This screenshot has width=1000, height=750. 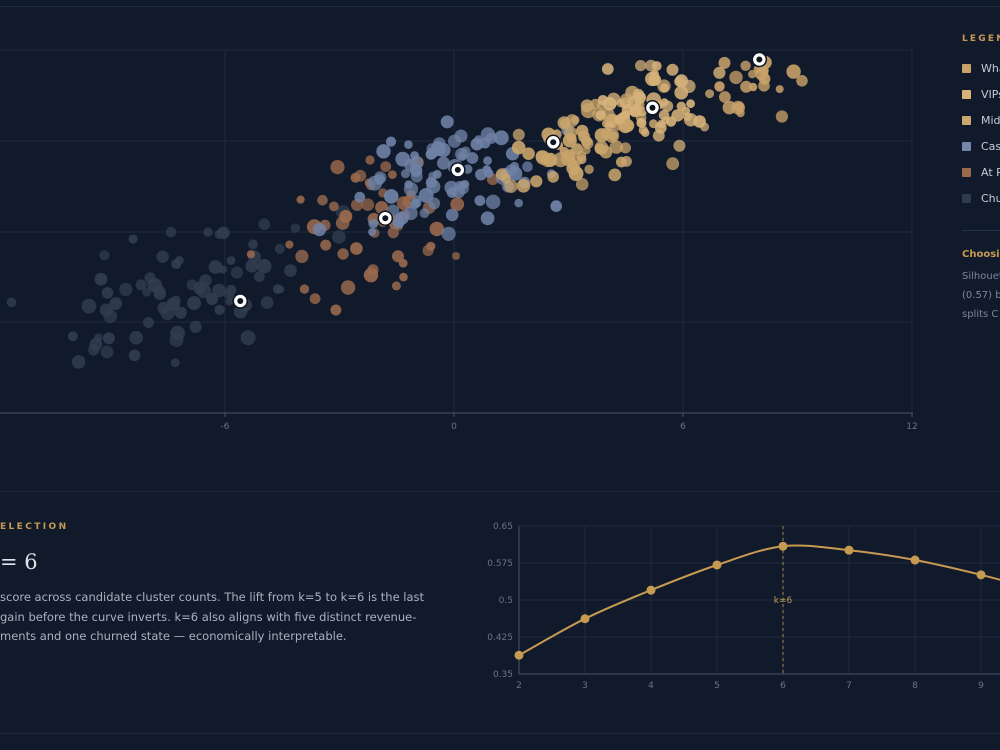 I want to click on legend-title: LEGEND, so click(x=981, y=39).